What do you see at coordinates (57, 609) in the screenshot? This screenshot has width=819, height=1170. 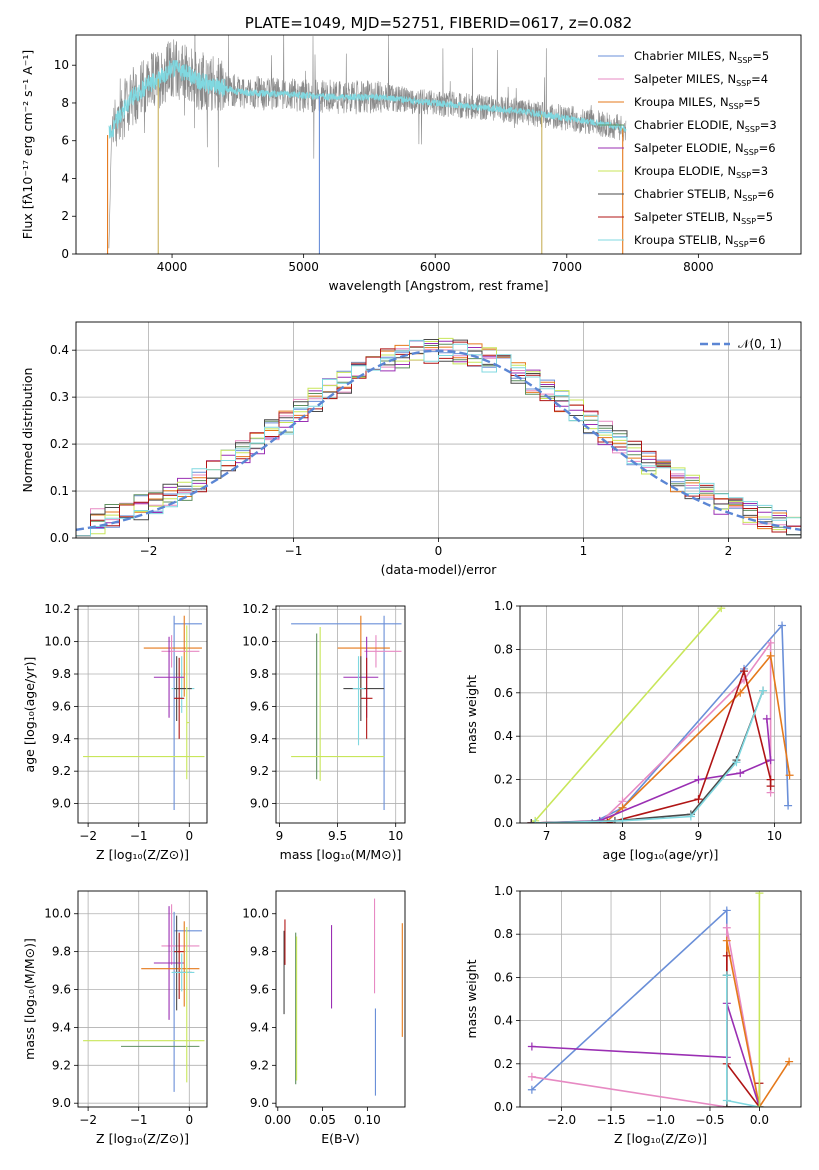 I see `y-tick-label: 10.2` at bounding box center [57, 609].